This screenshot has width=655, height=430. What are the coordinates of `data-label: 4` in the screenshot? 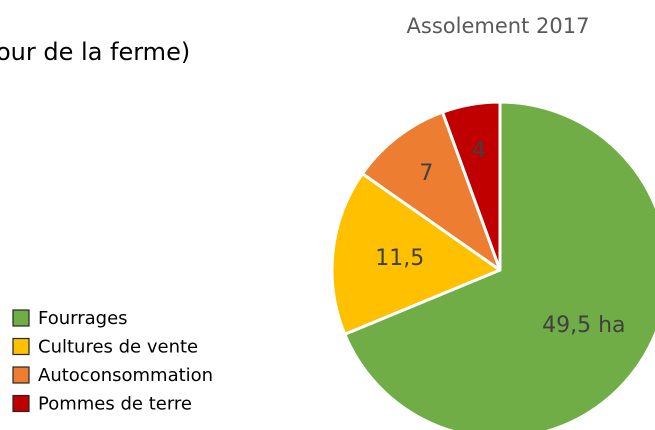 It's located at (479, 150).